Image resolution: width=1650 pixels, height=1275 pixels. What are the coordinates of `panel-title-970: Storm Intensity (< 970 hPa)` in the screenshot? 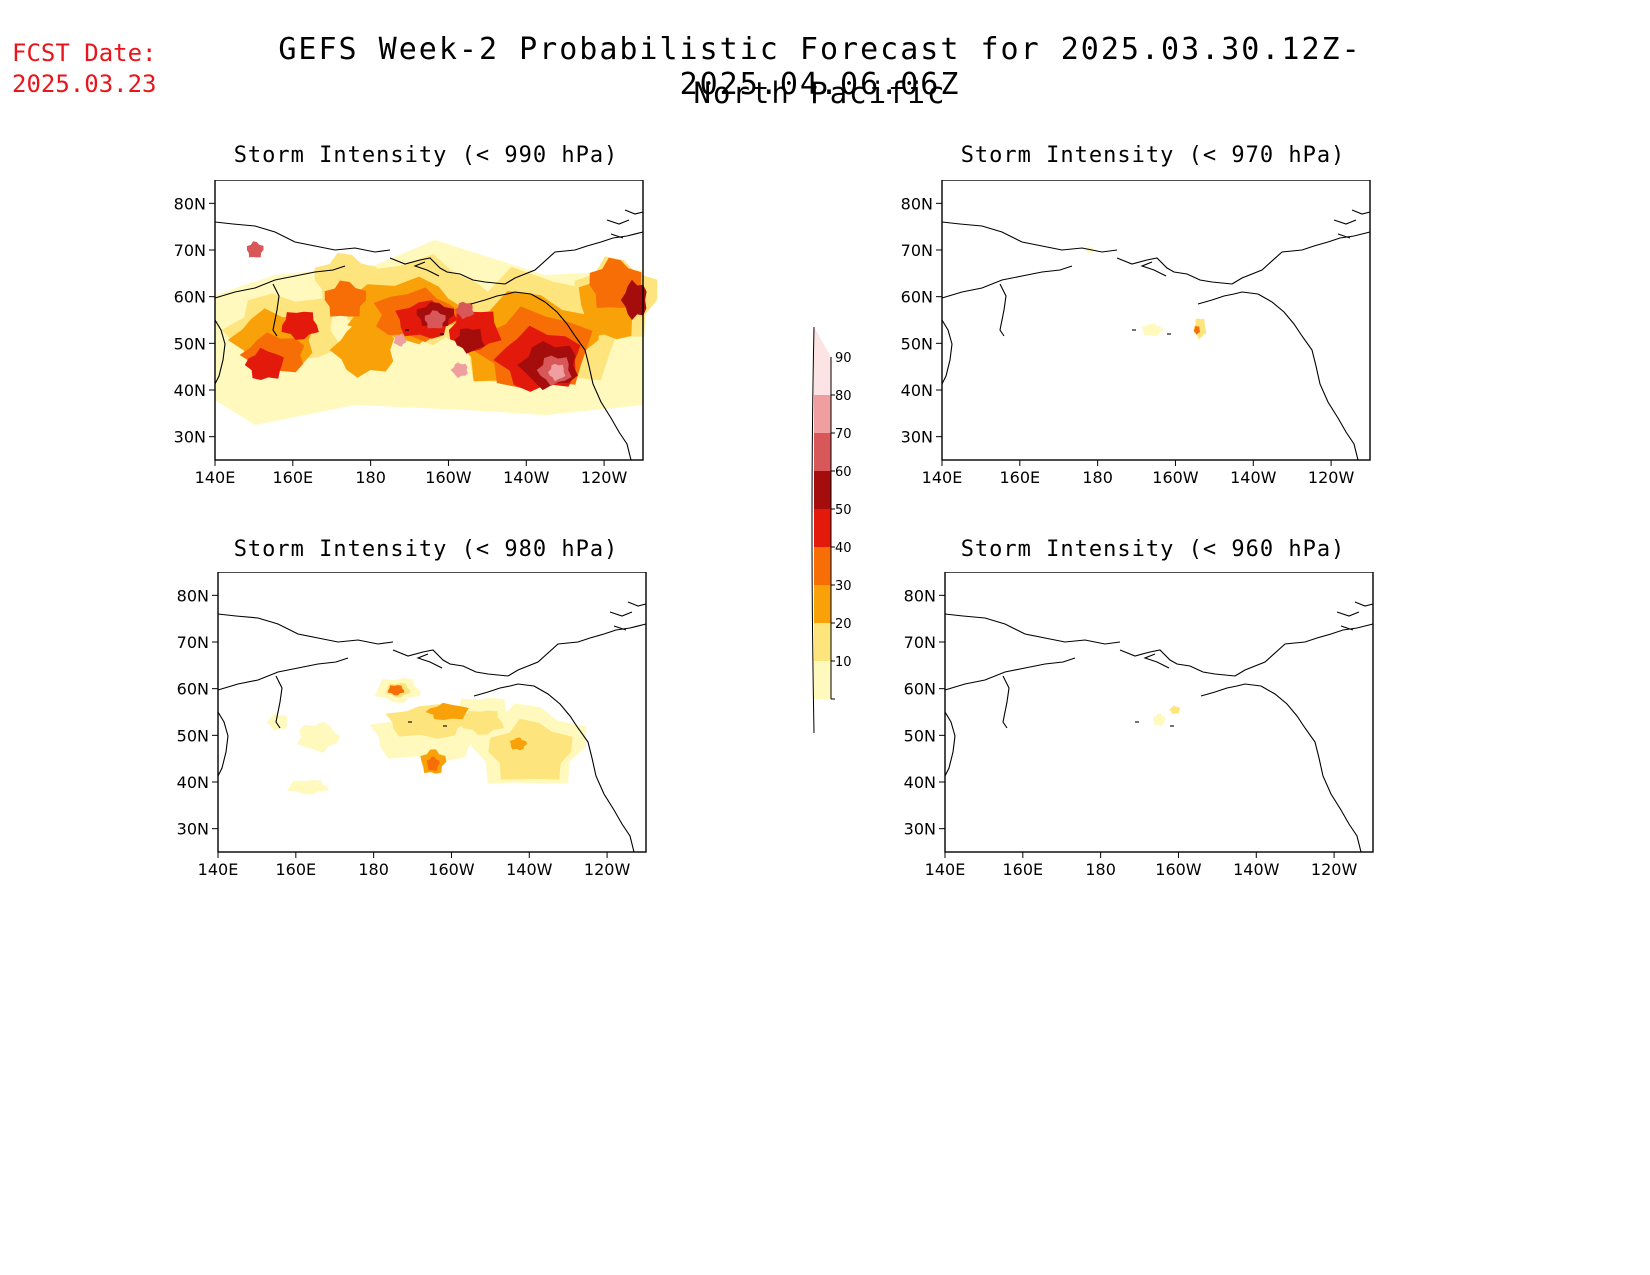 It's located at (1153, 155).